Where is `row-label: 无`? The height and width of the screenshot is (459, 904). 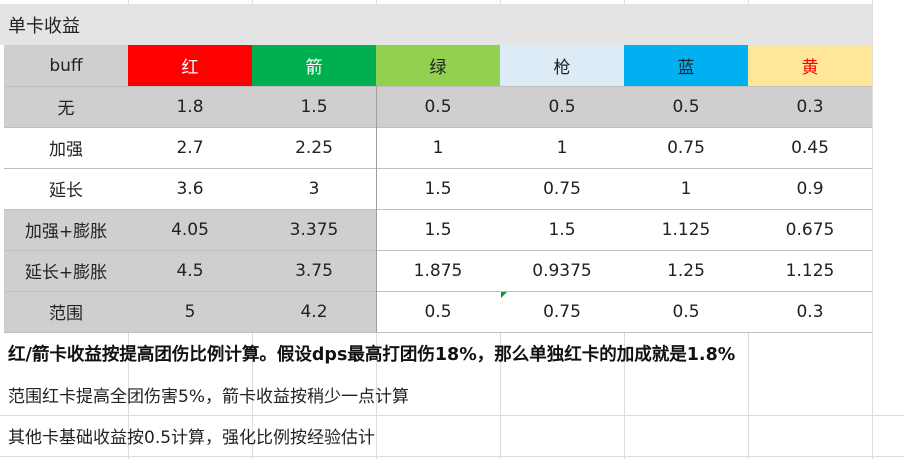 row-label: 无 is located at coordinates (66, 106).